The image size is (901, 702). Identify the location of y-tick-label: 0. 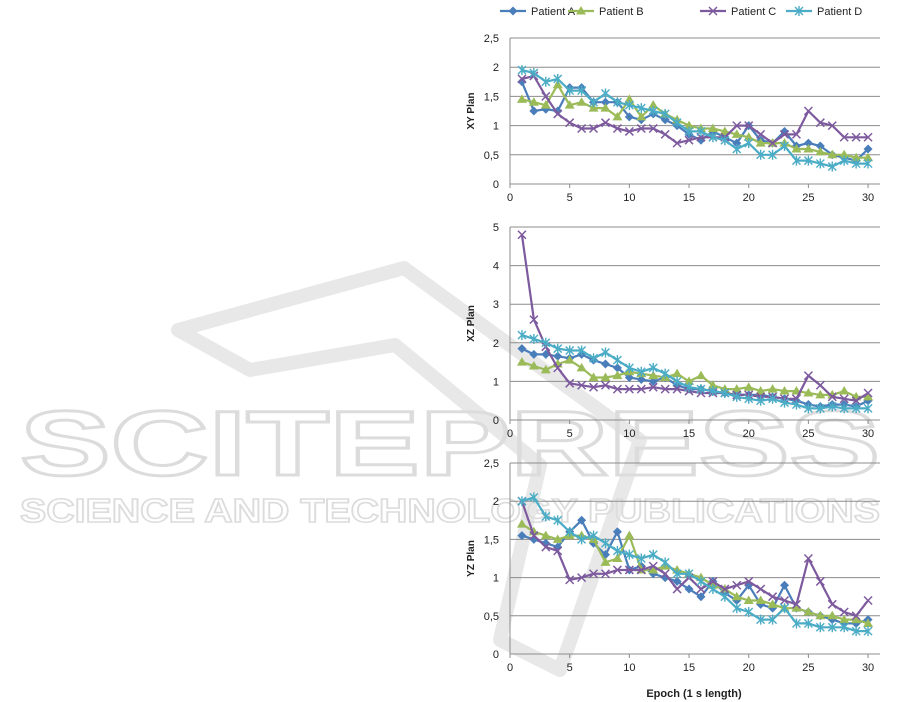
(496, 421).